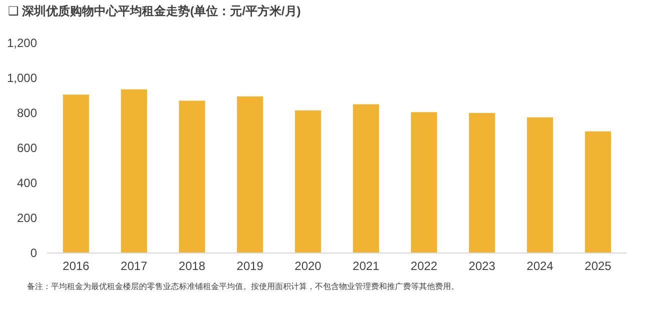 This screenshot has width=647, height=321. I want to click on x-tick-label: 2022, so click(424, 266).